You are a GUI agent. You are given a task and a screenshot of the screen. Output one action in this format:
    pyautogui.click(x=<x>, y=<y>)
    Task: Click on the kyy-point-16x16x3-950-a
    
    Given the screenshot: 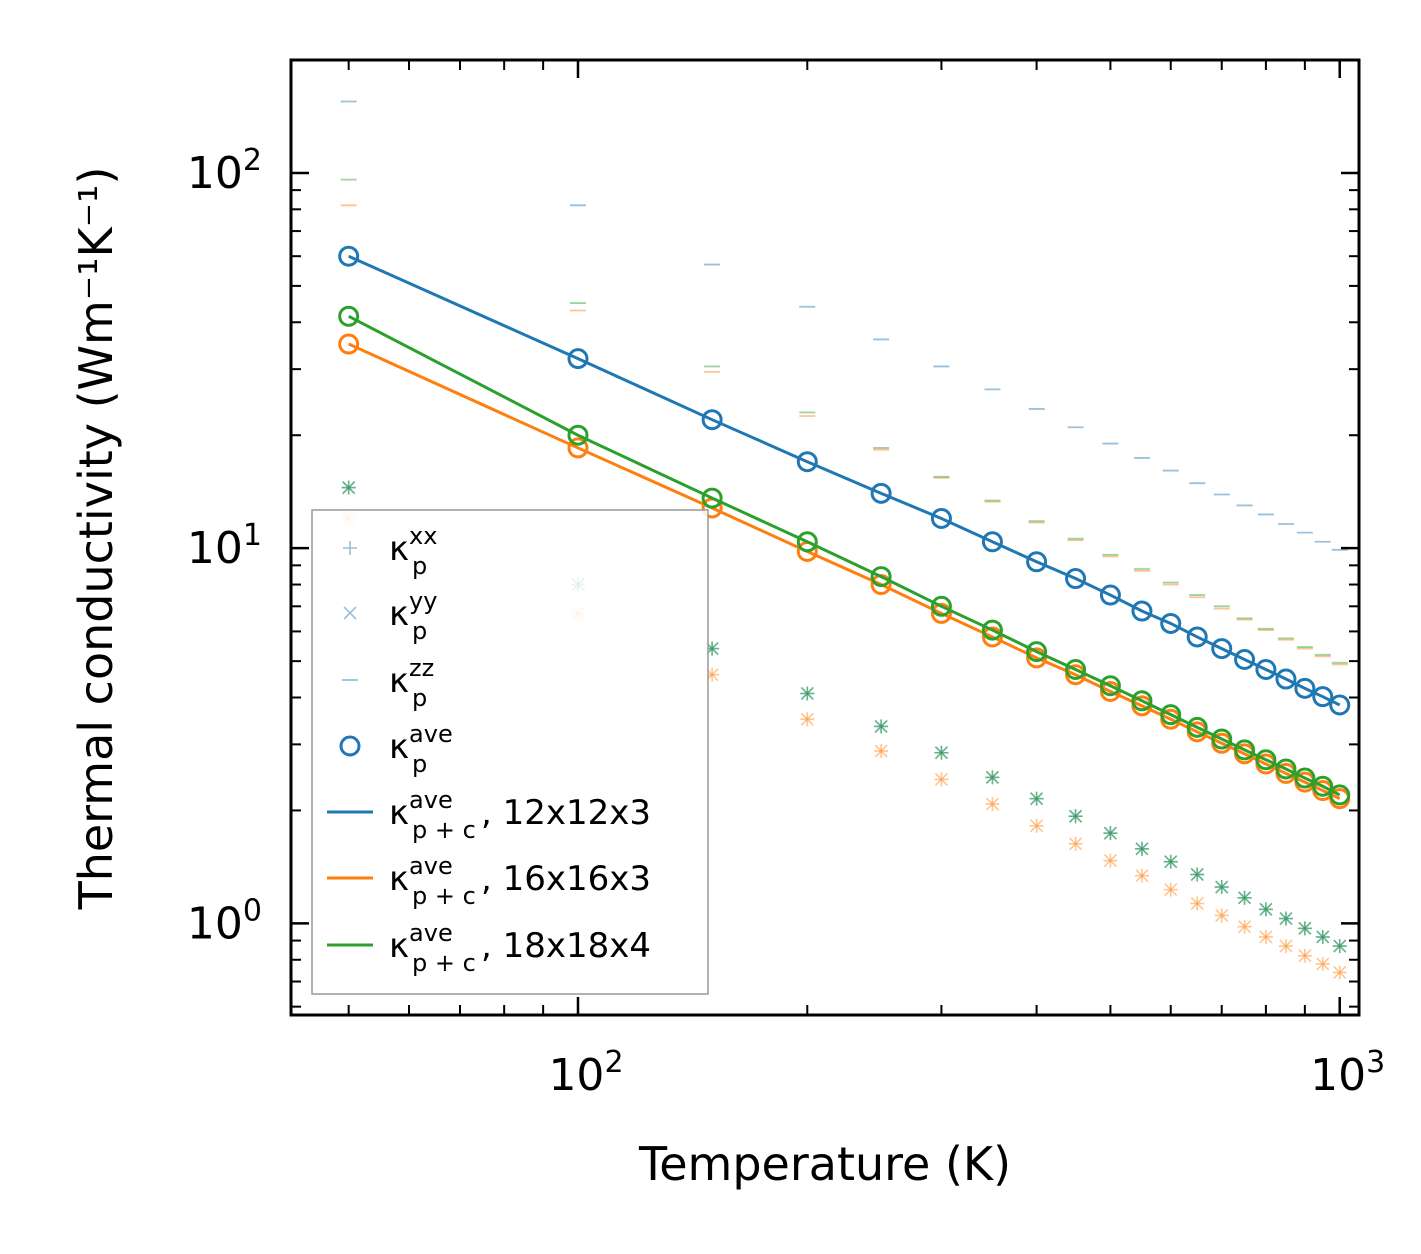 What is the action you would take?
    pyautogui.click(x=1323, y=964)
    